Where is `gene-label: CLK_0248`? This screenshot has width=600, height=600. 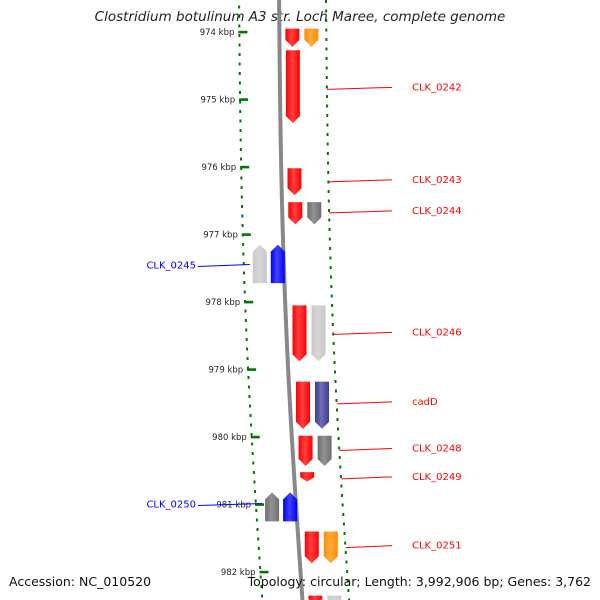
gene-label: CLK_0248 is located at coordinates (437, 448).